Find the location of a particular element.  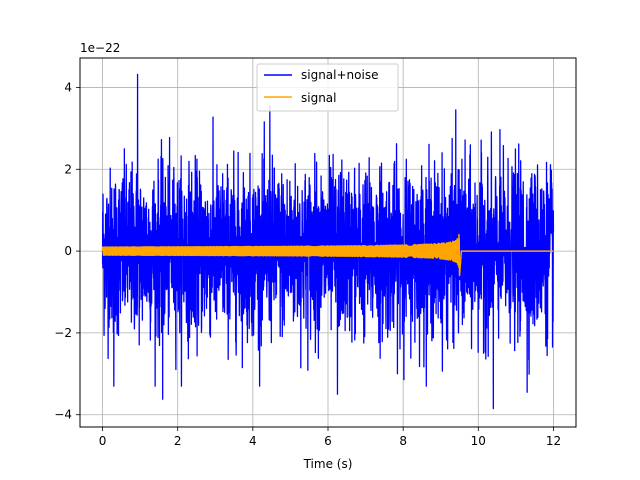

y-tick-label: −4 is located at coordinates (63, 415).